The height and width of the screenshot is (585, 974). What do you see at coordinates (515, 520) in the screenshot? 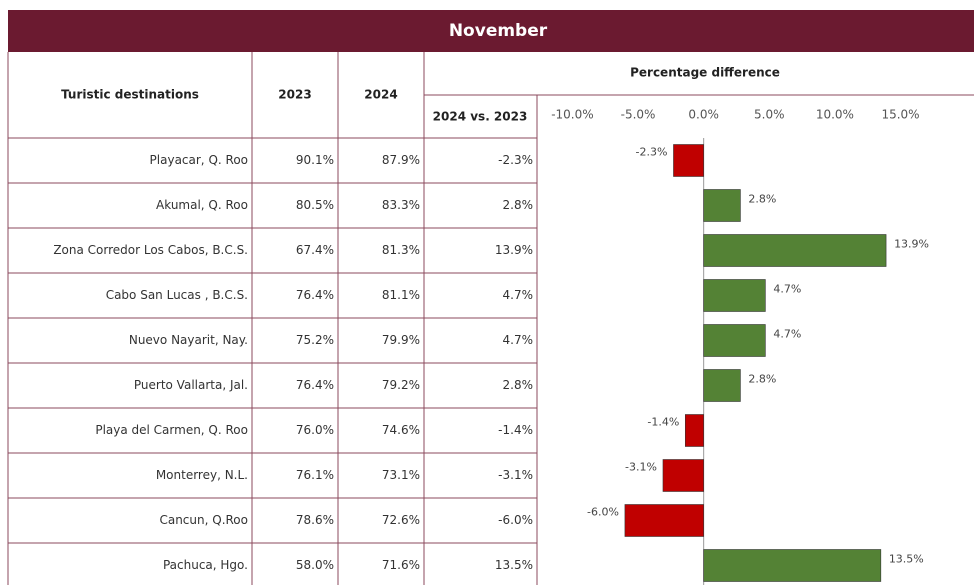
I see `cell: -6.0%` at bounding box center [515, 520].